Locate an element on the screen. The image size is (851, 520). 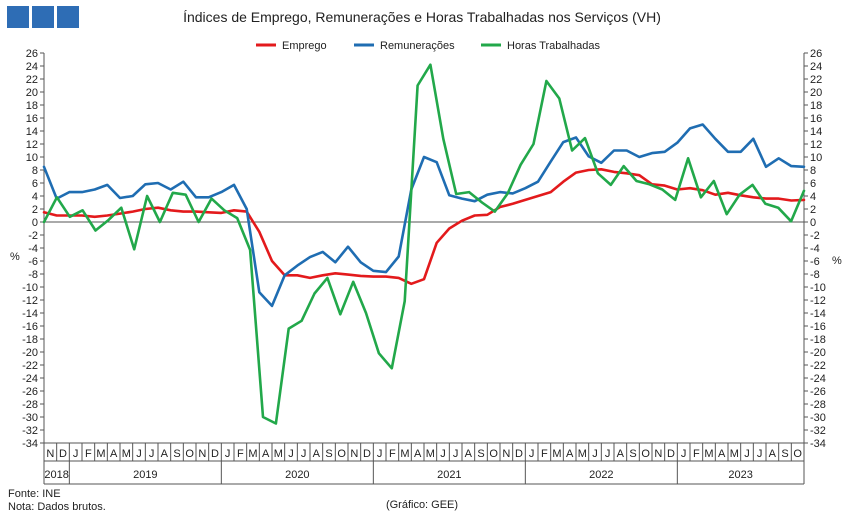
y-tick-label-right: -14 is located at coordinates (818, 314).